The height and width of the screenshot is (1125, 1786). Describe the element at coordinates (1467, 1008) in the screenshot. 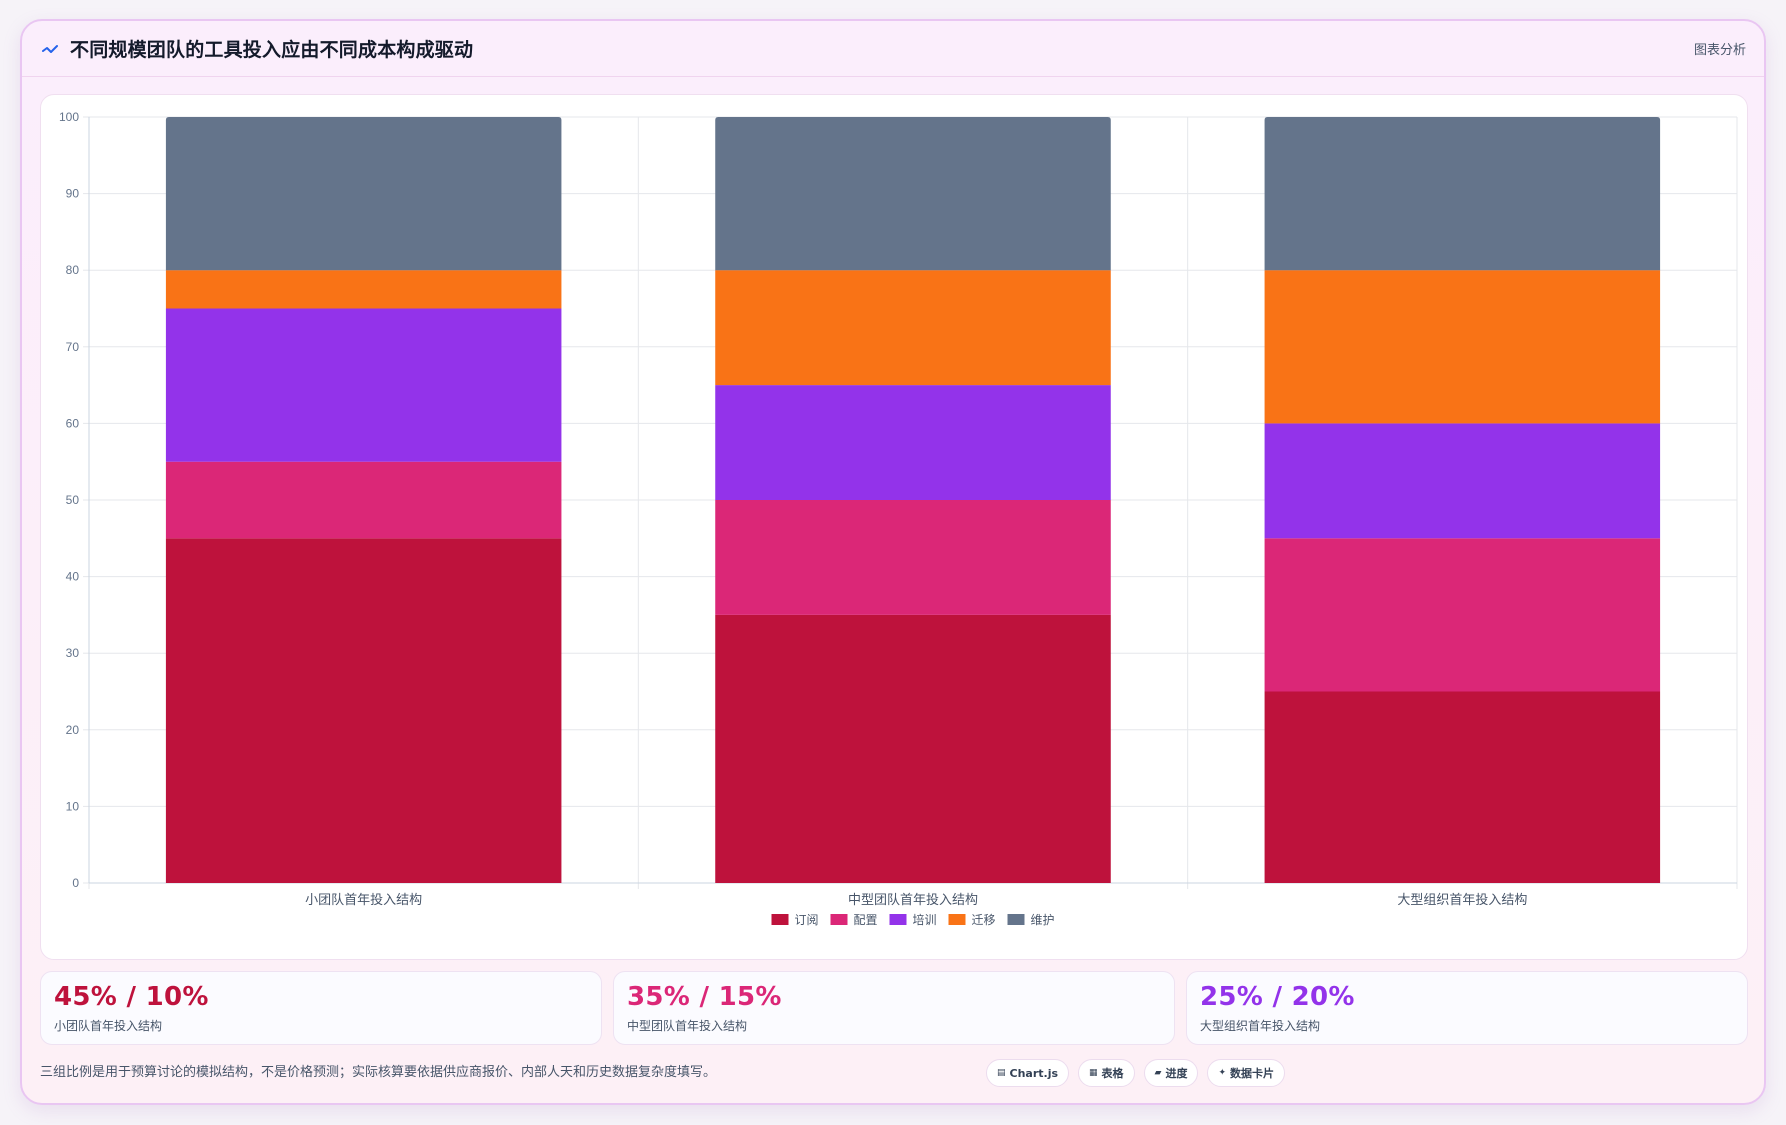

I see `stat-card-large-org: 25% / 20% 大型组织首年投入结构` at that location.